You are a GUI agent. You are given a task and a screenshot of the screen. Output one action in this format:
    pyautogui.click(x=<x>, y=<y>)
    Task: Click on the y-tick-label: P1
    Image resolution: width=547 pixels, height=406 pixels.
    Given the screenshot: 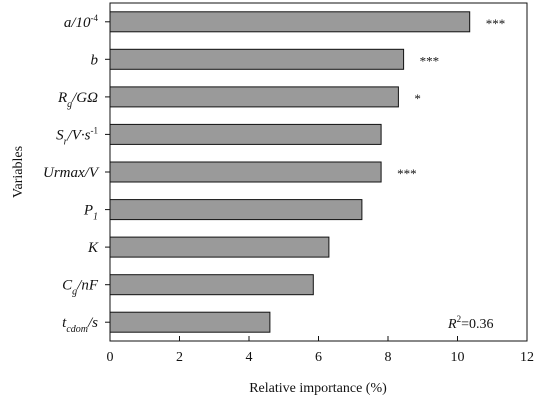 What is the action you would take?
    pyautogui.click(x=90, y=213)
    